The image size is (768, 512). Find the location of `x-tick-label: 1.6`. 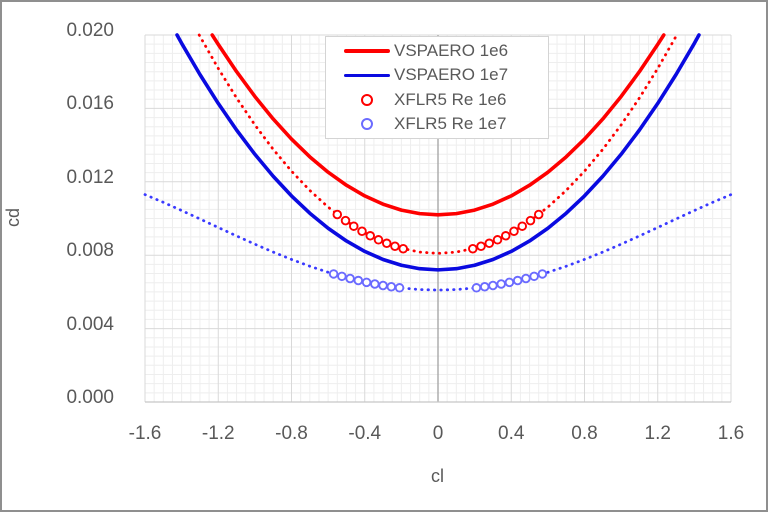

x-tick-label: 1.6 is located at coordinates (731, 433).